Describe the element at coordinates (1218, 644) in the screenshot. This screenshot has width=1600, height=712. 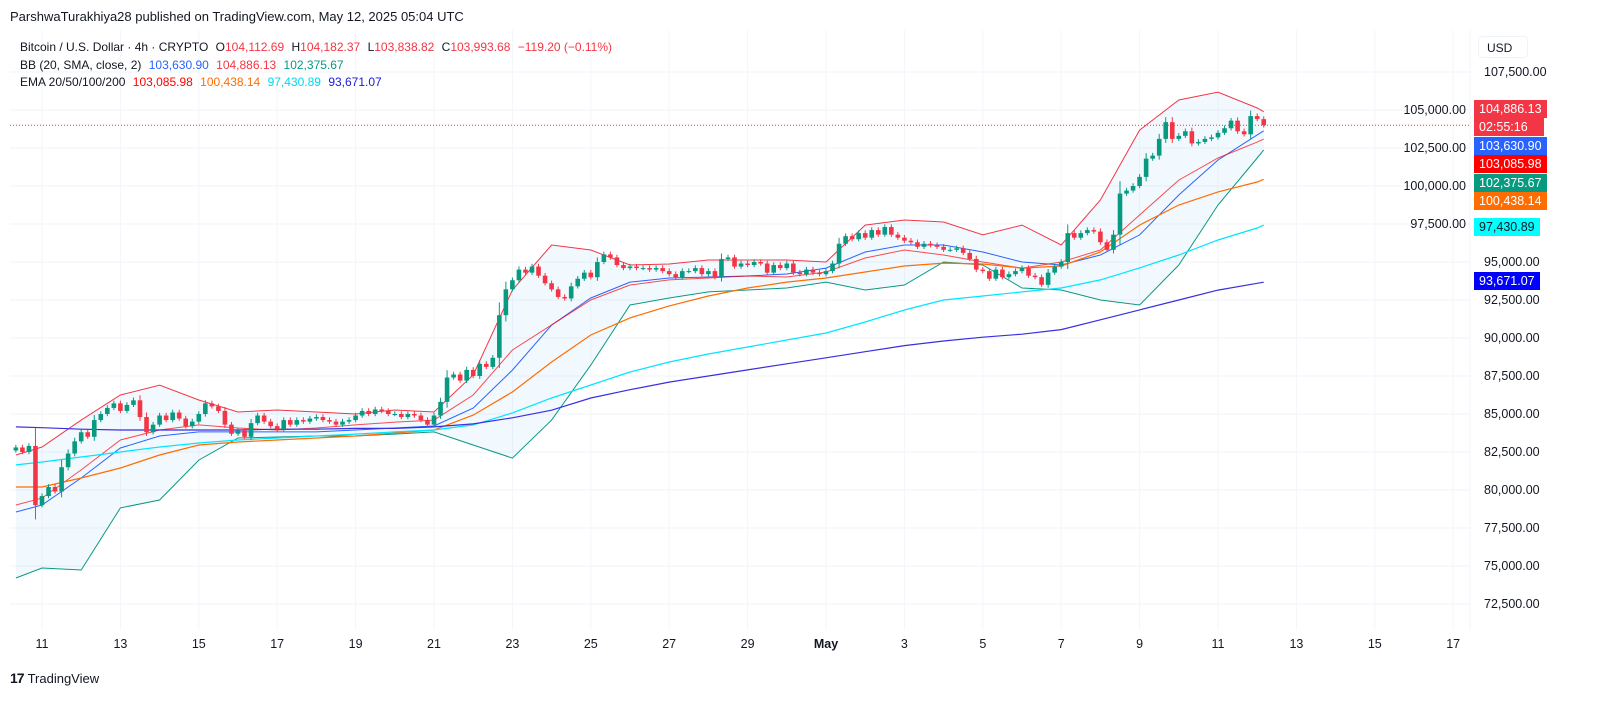
I see `time-tick-label: 11` at that location.